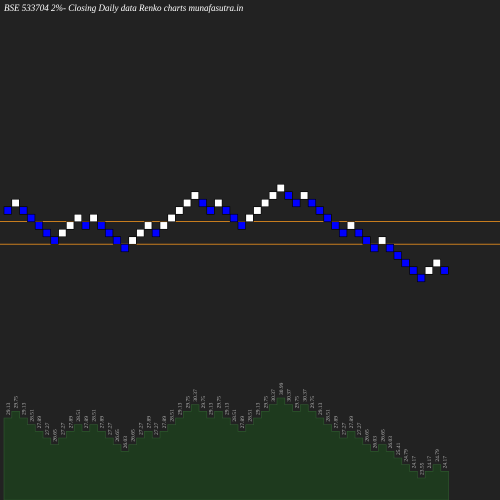  Describe the element at coordinates (282, 388) in the screenshot. I see `value-label: 30.99` at that location.